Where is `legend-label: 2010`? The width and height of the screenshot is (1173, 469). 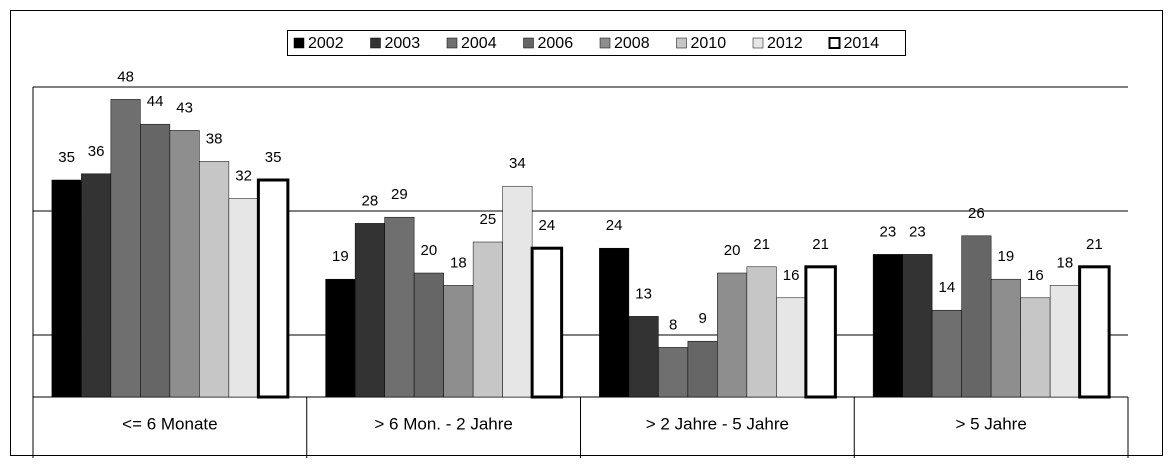 legend-label: 2010 is located at coordinates (709, 43).